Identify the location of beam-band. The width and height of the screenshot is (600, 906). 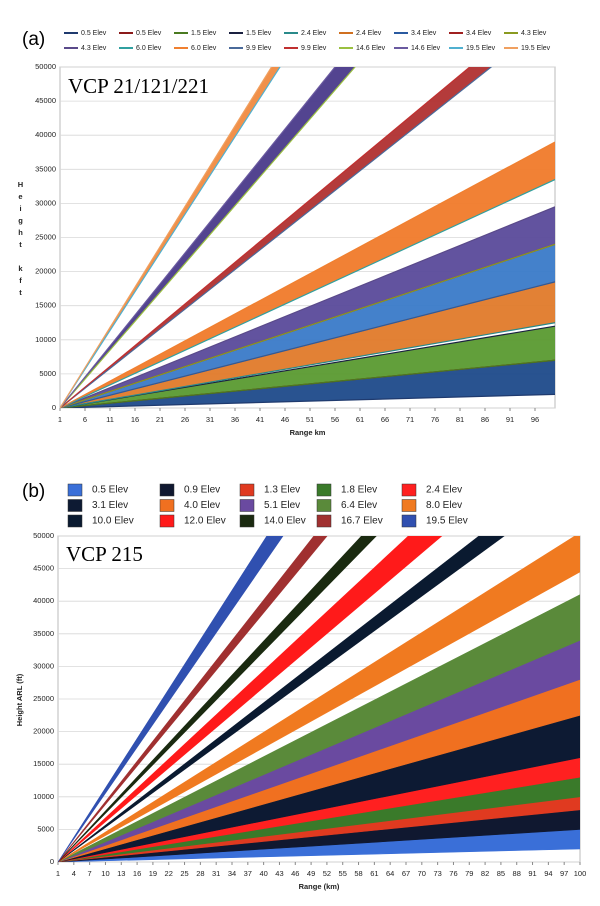
(171, 699).